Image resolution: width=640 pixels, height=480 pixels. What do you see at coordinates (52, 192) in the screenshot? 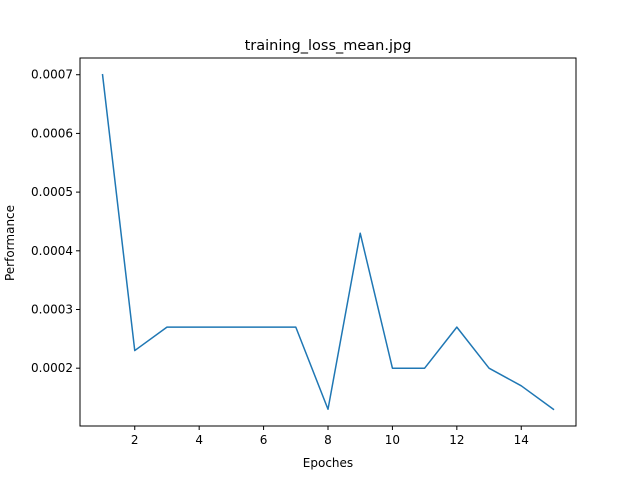
I see `y-tick-label: 0.0005` at bounding box center [52, 192].